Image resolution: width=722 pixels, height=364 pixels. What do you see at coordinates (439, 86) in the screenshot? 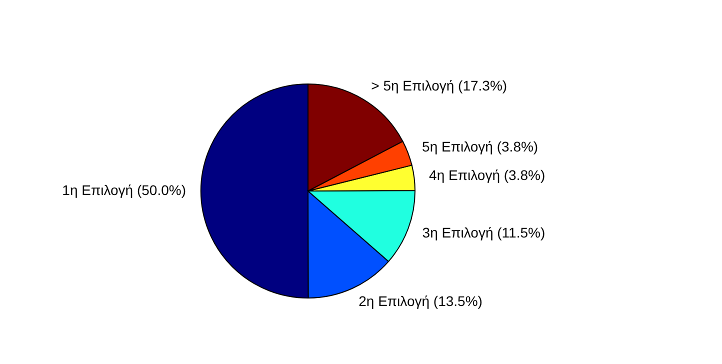
I see `slice-label: > 5η Επιλογή (17.3%)` at bounding box center [439, 86].